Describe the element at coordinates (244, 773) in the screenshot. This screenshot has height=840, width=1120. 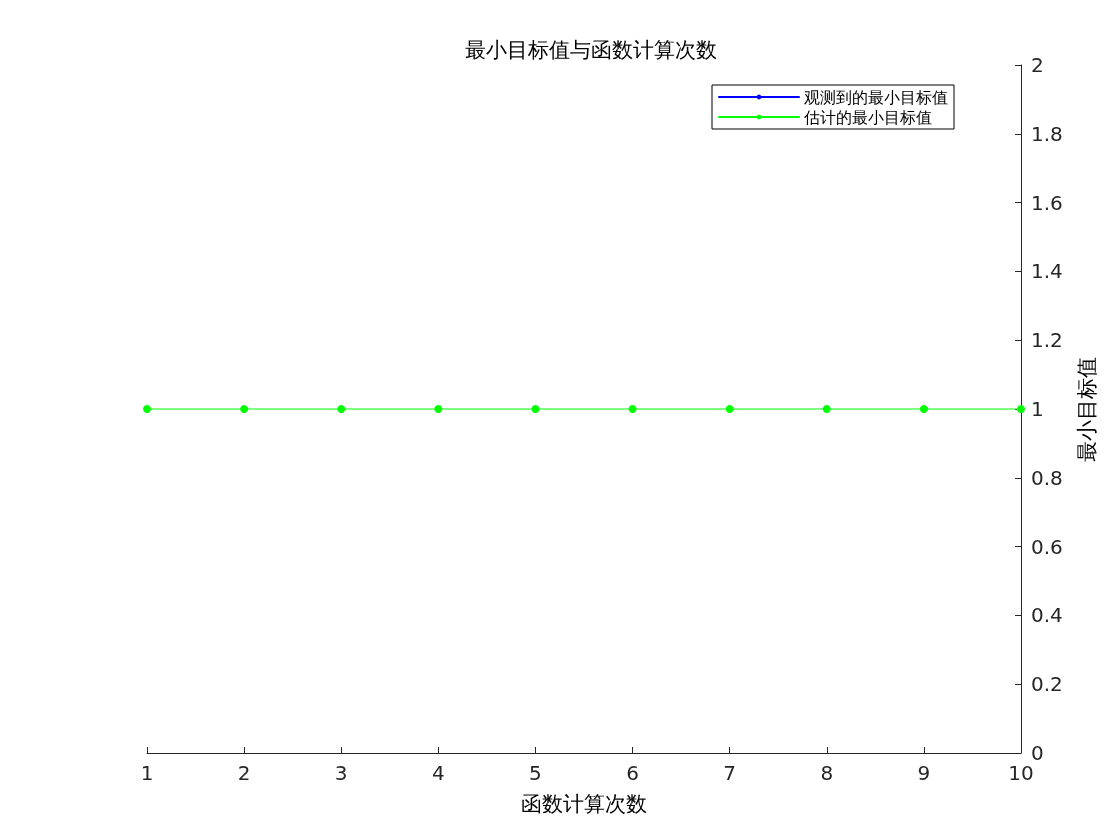
I see `x-tick-label: 2` at that location.